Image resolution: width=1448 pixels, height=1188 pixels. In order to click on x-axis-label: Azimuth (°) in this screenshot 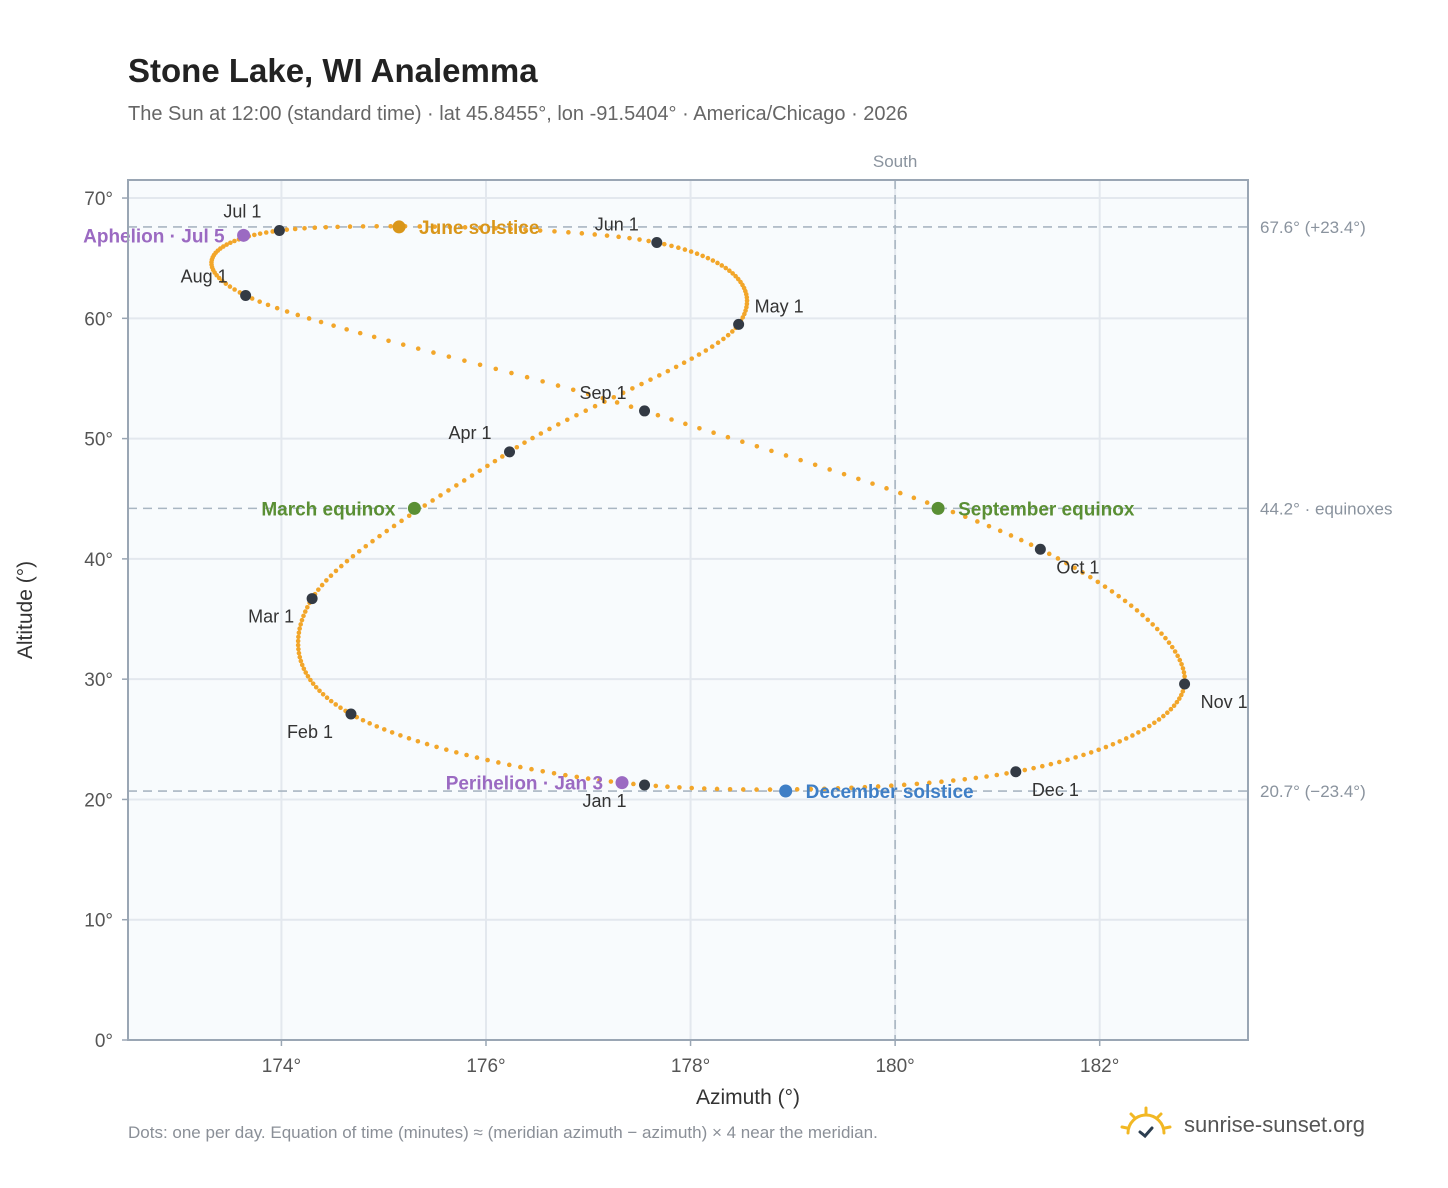, I will do `click(748, 1097)`.